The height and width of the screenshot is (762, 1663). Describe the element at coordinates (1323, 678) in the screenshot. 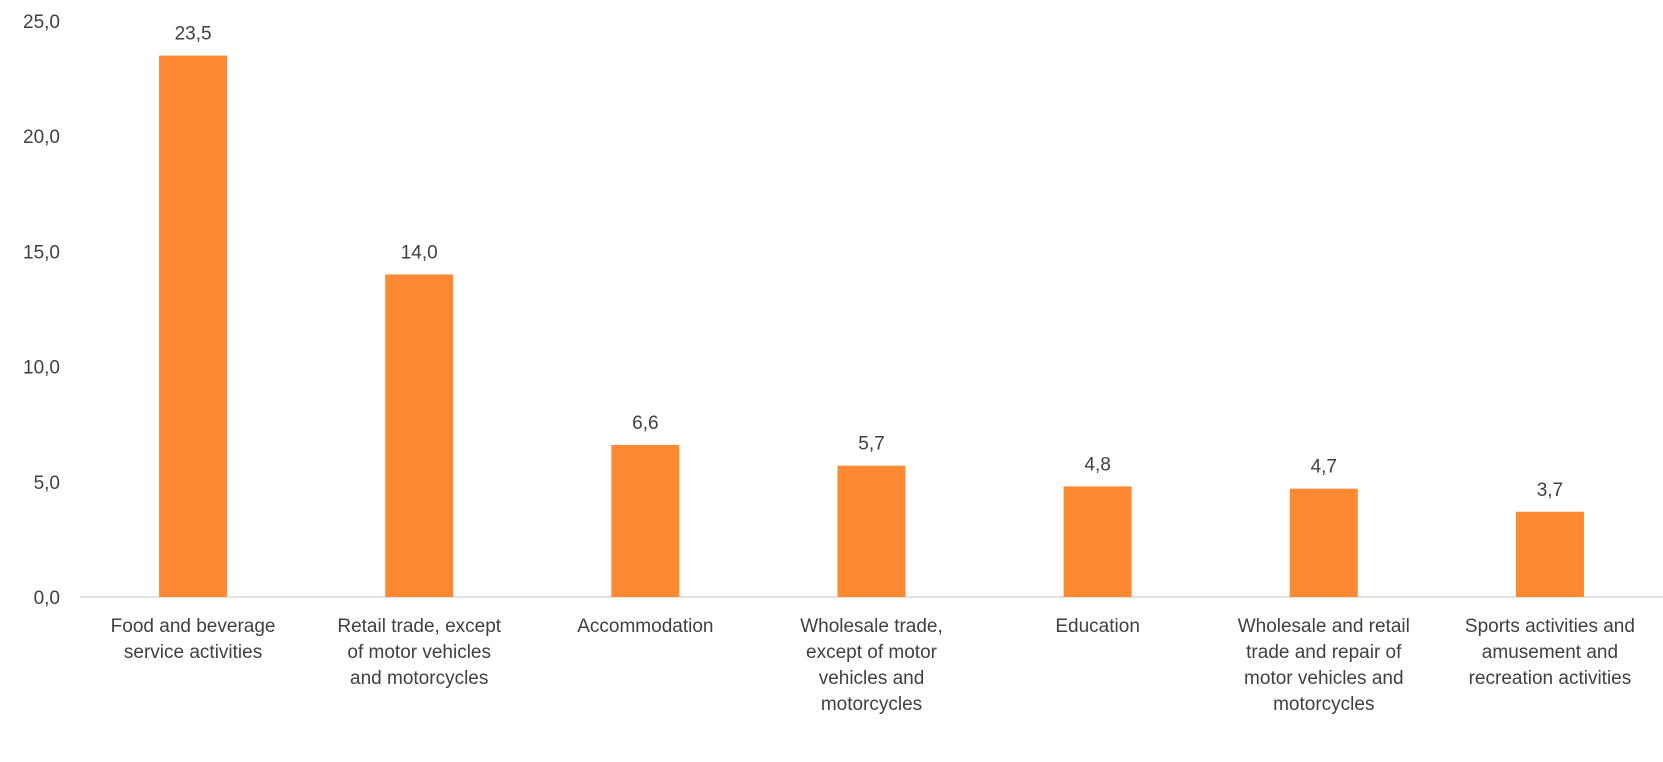

I see `category-label-line: motor vehicles and` at that location.